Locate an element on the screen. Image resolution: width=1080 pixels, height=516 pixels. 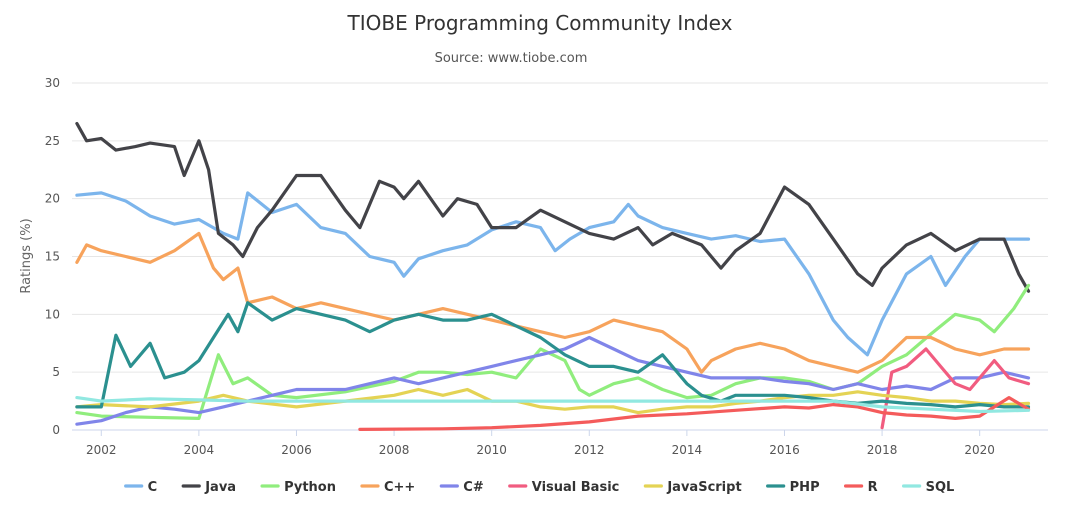
legend-item-r: R is located at coordinates (861, 487).